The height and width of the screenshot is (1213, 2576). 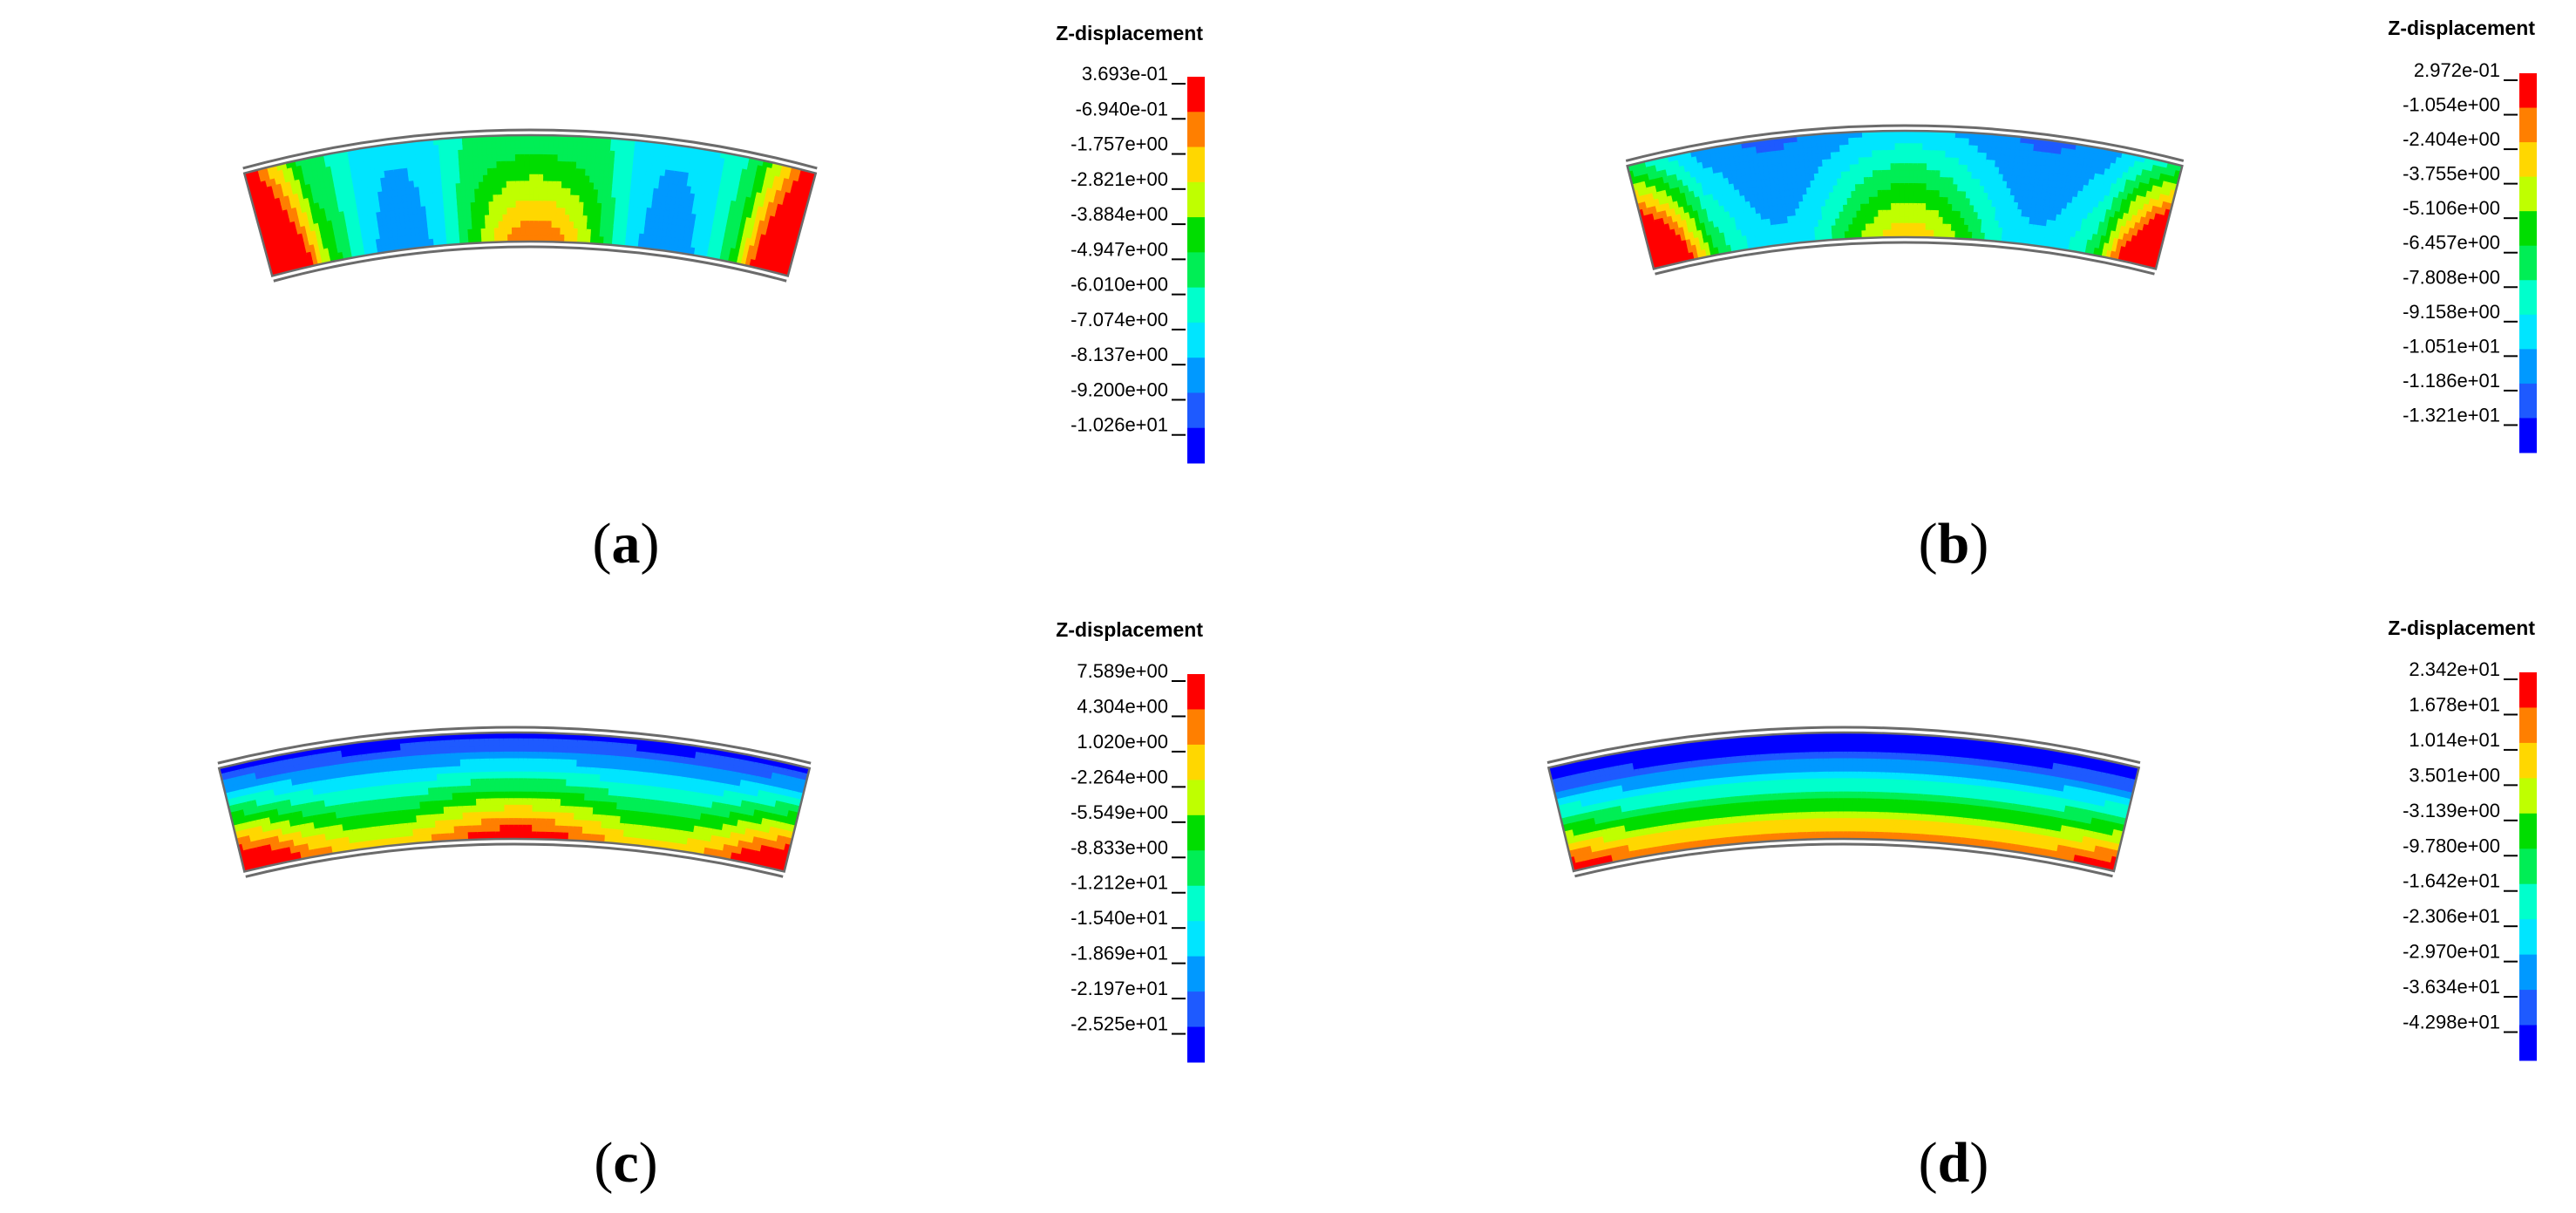 I want to click on legend-tick-label: -1.321e+01, so click(x=2451, y=415).